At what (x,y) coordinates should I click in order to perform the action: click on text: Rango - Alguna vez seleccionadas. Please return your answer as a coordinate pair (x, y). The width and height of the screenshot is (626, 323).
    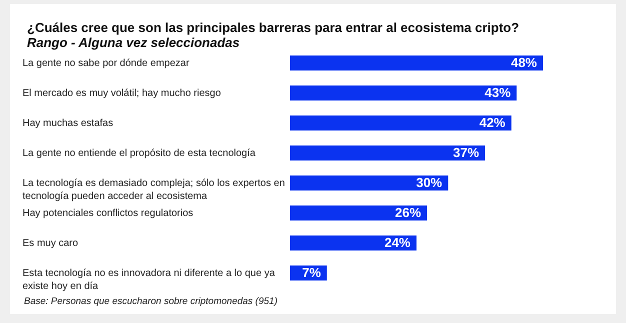
    Looking at the image, I should click on (133, 42).